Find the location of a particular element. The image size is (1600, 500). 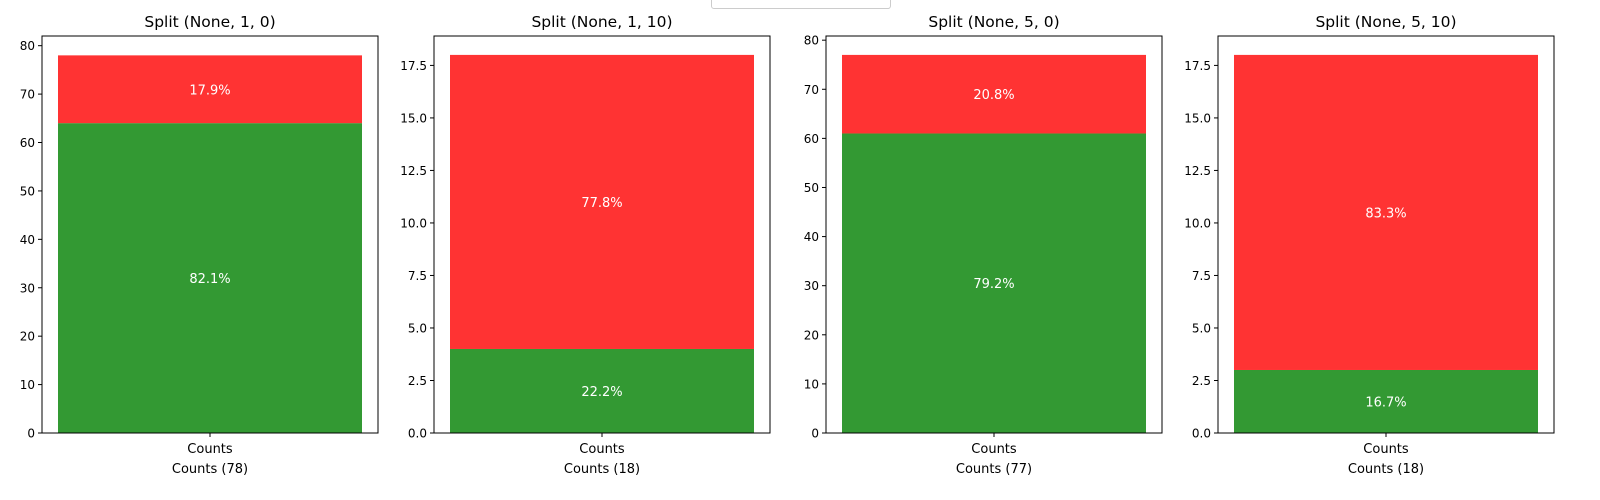

chart-title: Split (None, 5, 0) is located at coordinates (993, 22).